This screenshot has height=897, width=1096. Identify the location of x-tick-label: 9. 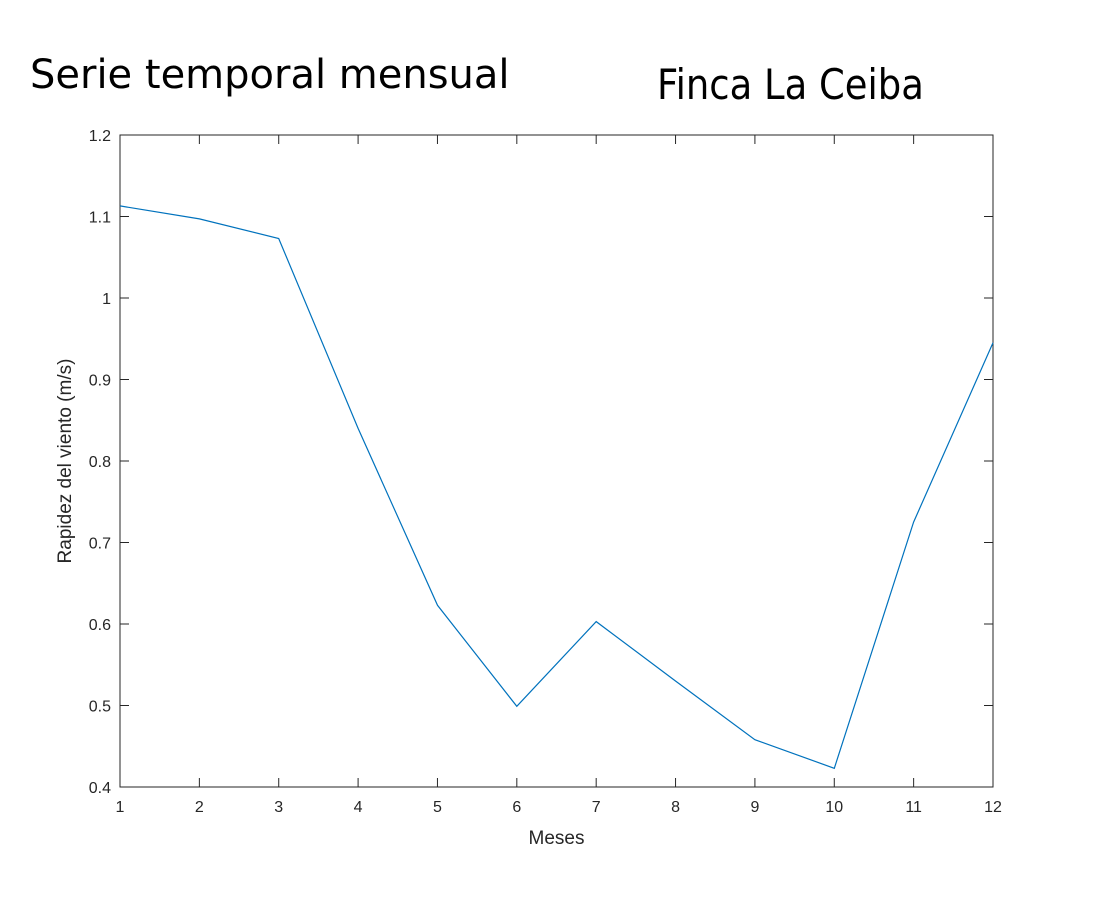
(754, 807).